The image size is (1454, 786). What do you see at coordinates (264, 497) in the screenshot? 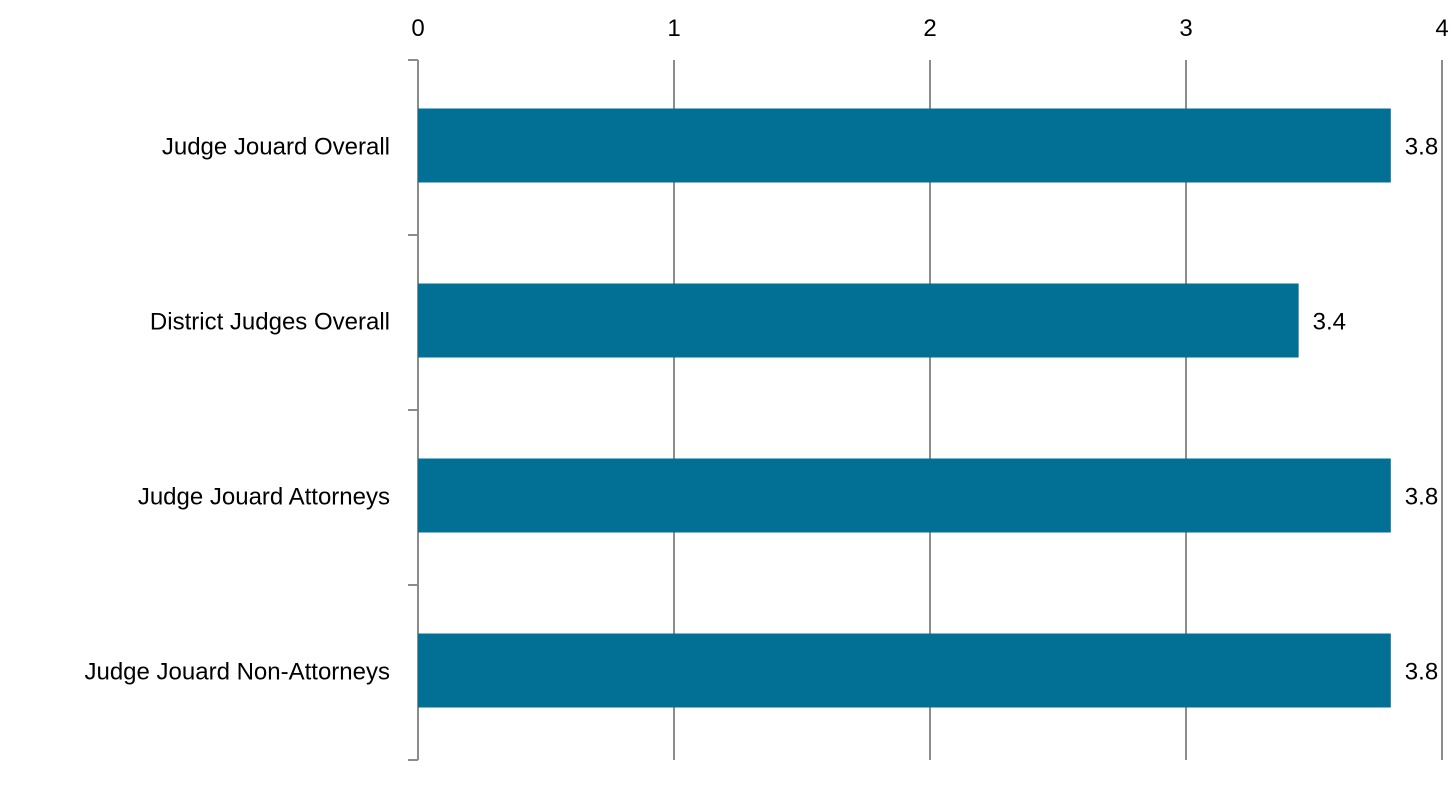
I see `category-label: Judge Jouard Attorneys` at bounding box center [264, 497].